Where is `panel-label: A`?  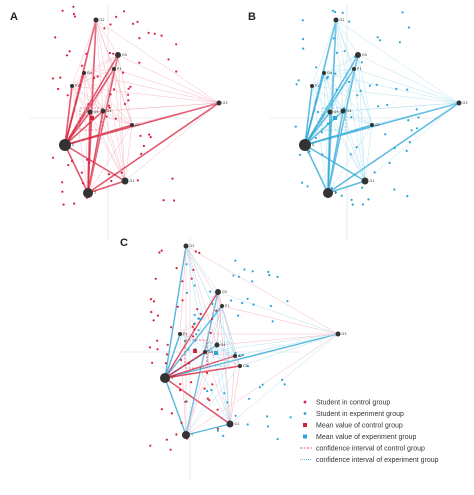 panel-label: A is located at coordinates (14, 17).